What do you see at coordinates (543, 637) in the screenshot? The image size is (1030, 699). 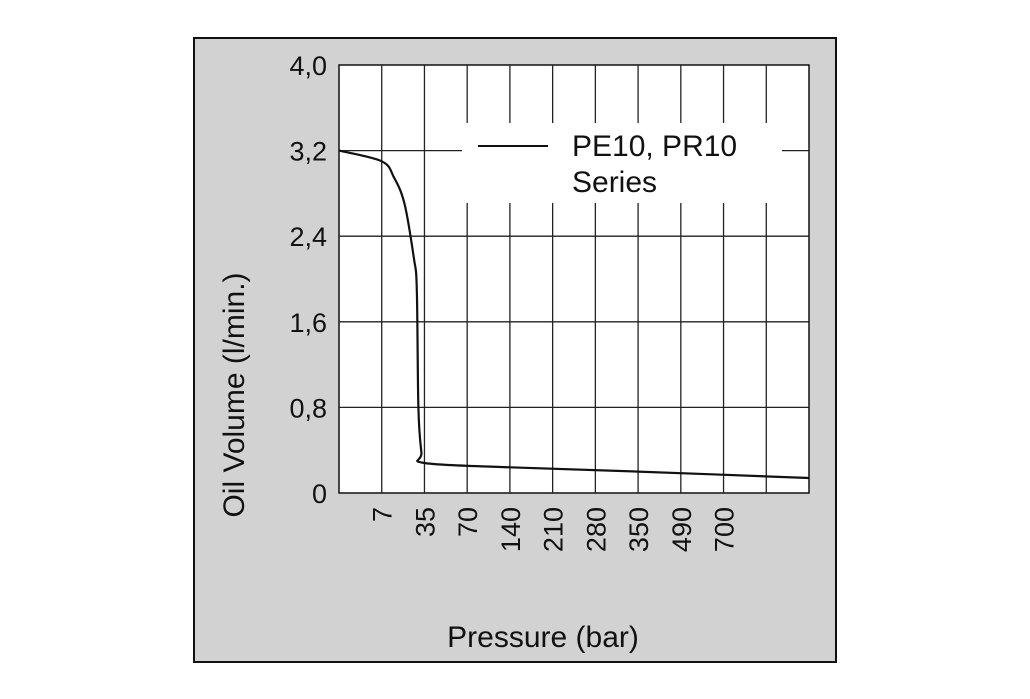 I see `x-axis-label: Pressure (bar)` at bounding box center [543, 637].